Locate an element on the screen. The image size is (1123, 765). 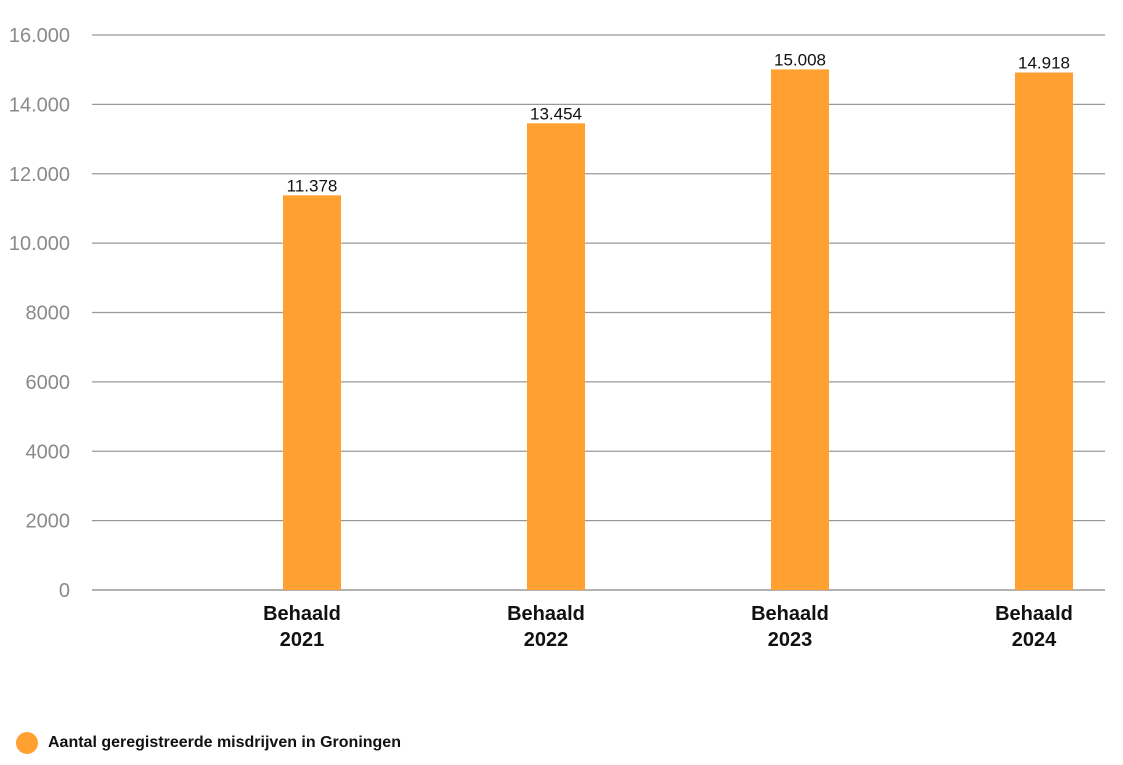
x-tick-label: 2022 is located at coordinates (546, 640).